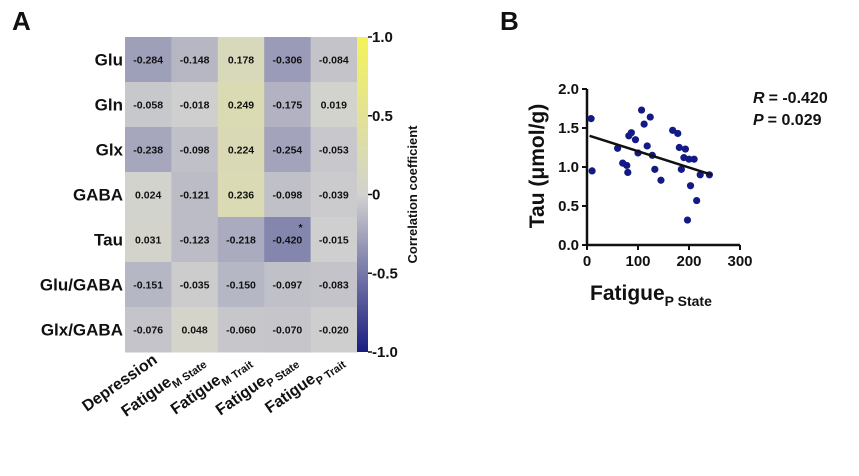 This screenshot has height=476, width=859. Describe the element at coordinates (334, 61) in the screenshot. I see `cell-value: -0.084` at that location.